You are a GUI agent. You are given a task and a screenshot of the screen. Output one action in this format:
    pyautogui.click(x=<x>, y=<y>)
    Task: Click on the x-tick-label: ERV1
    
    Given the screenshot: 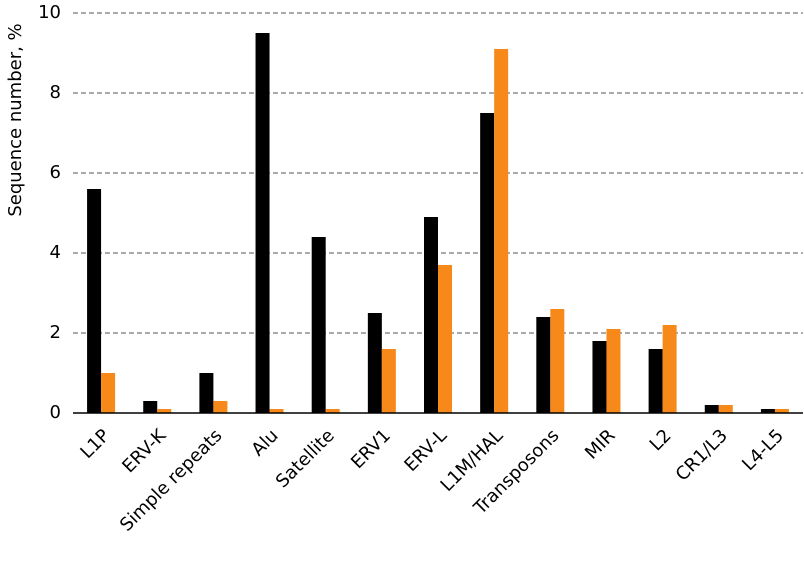 What is the action you would take?
    pyautogui.click(x=371, y=449)
    